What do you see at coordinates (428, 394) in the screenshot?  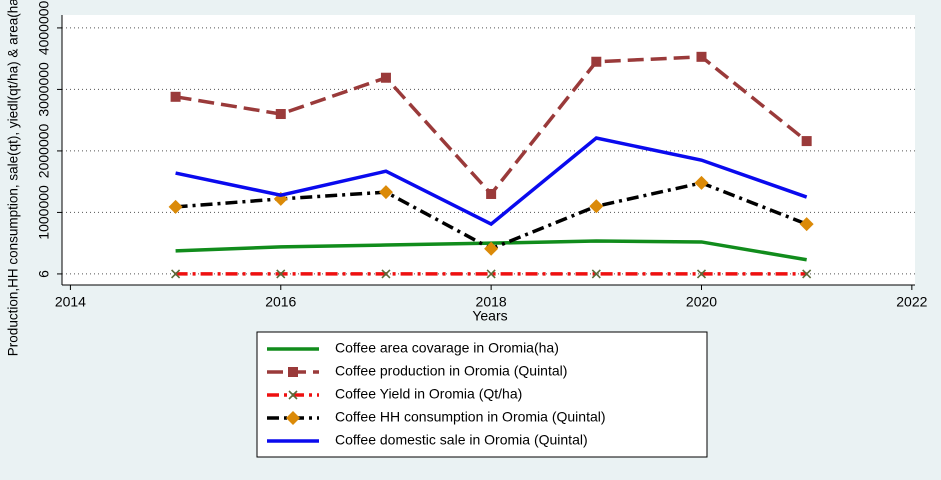 I see `legend-label: Coffee Yield in Oromia (Qt/ha)` at bounding box center [428, 394].